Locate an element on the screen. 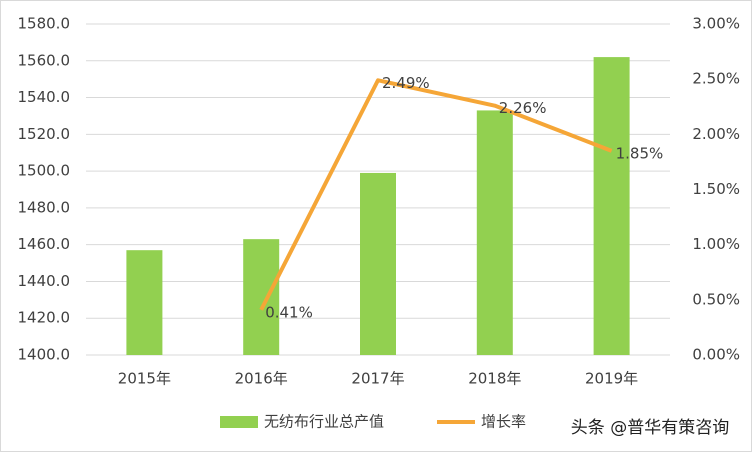 This screenshot has height=452, width=752. y2-tick-label: 0.50% is located at coordinates (716, 299).